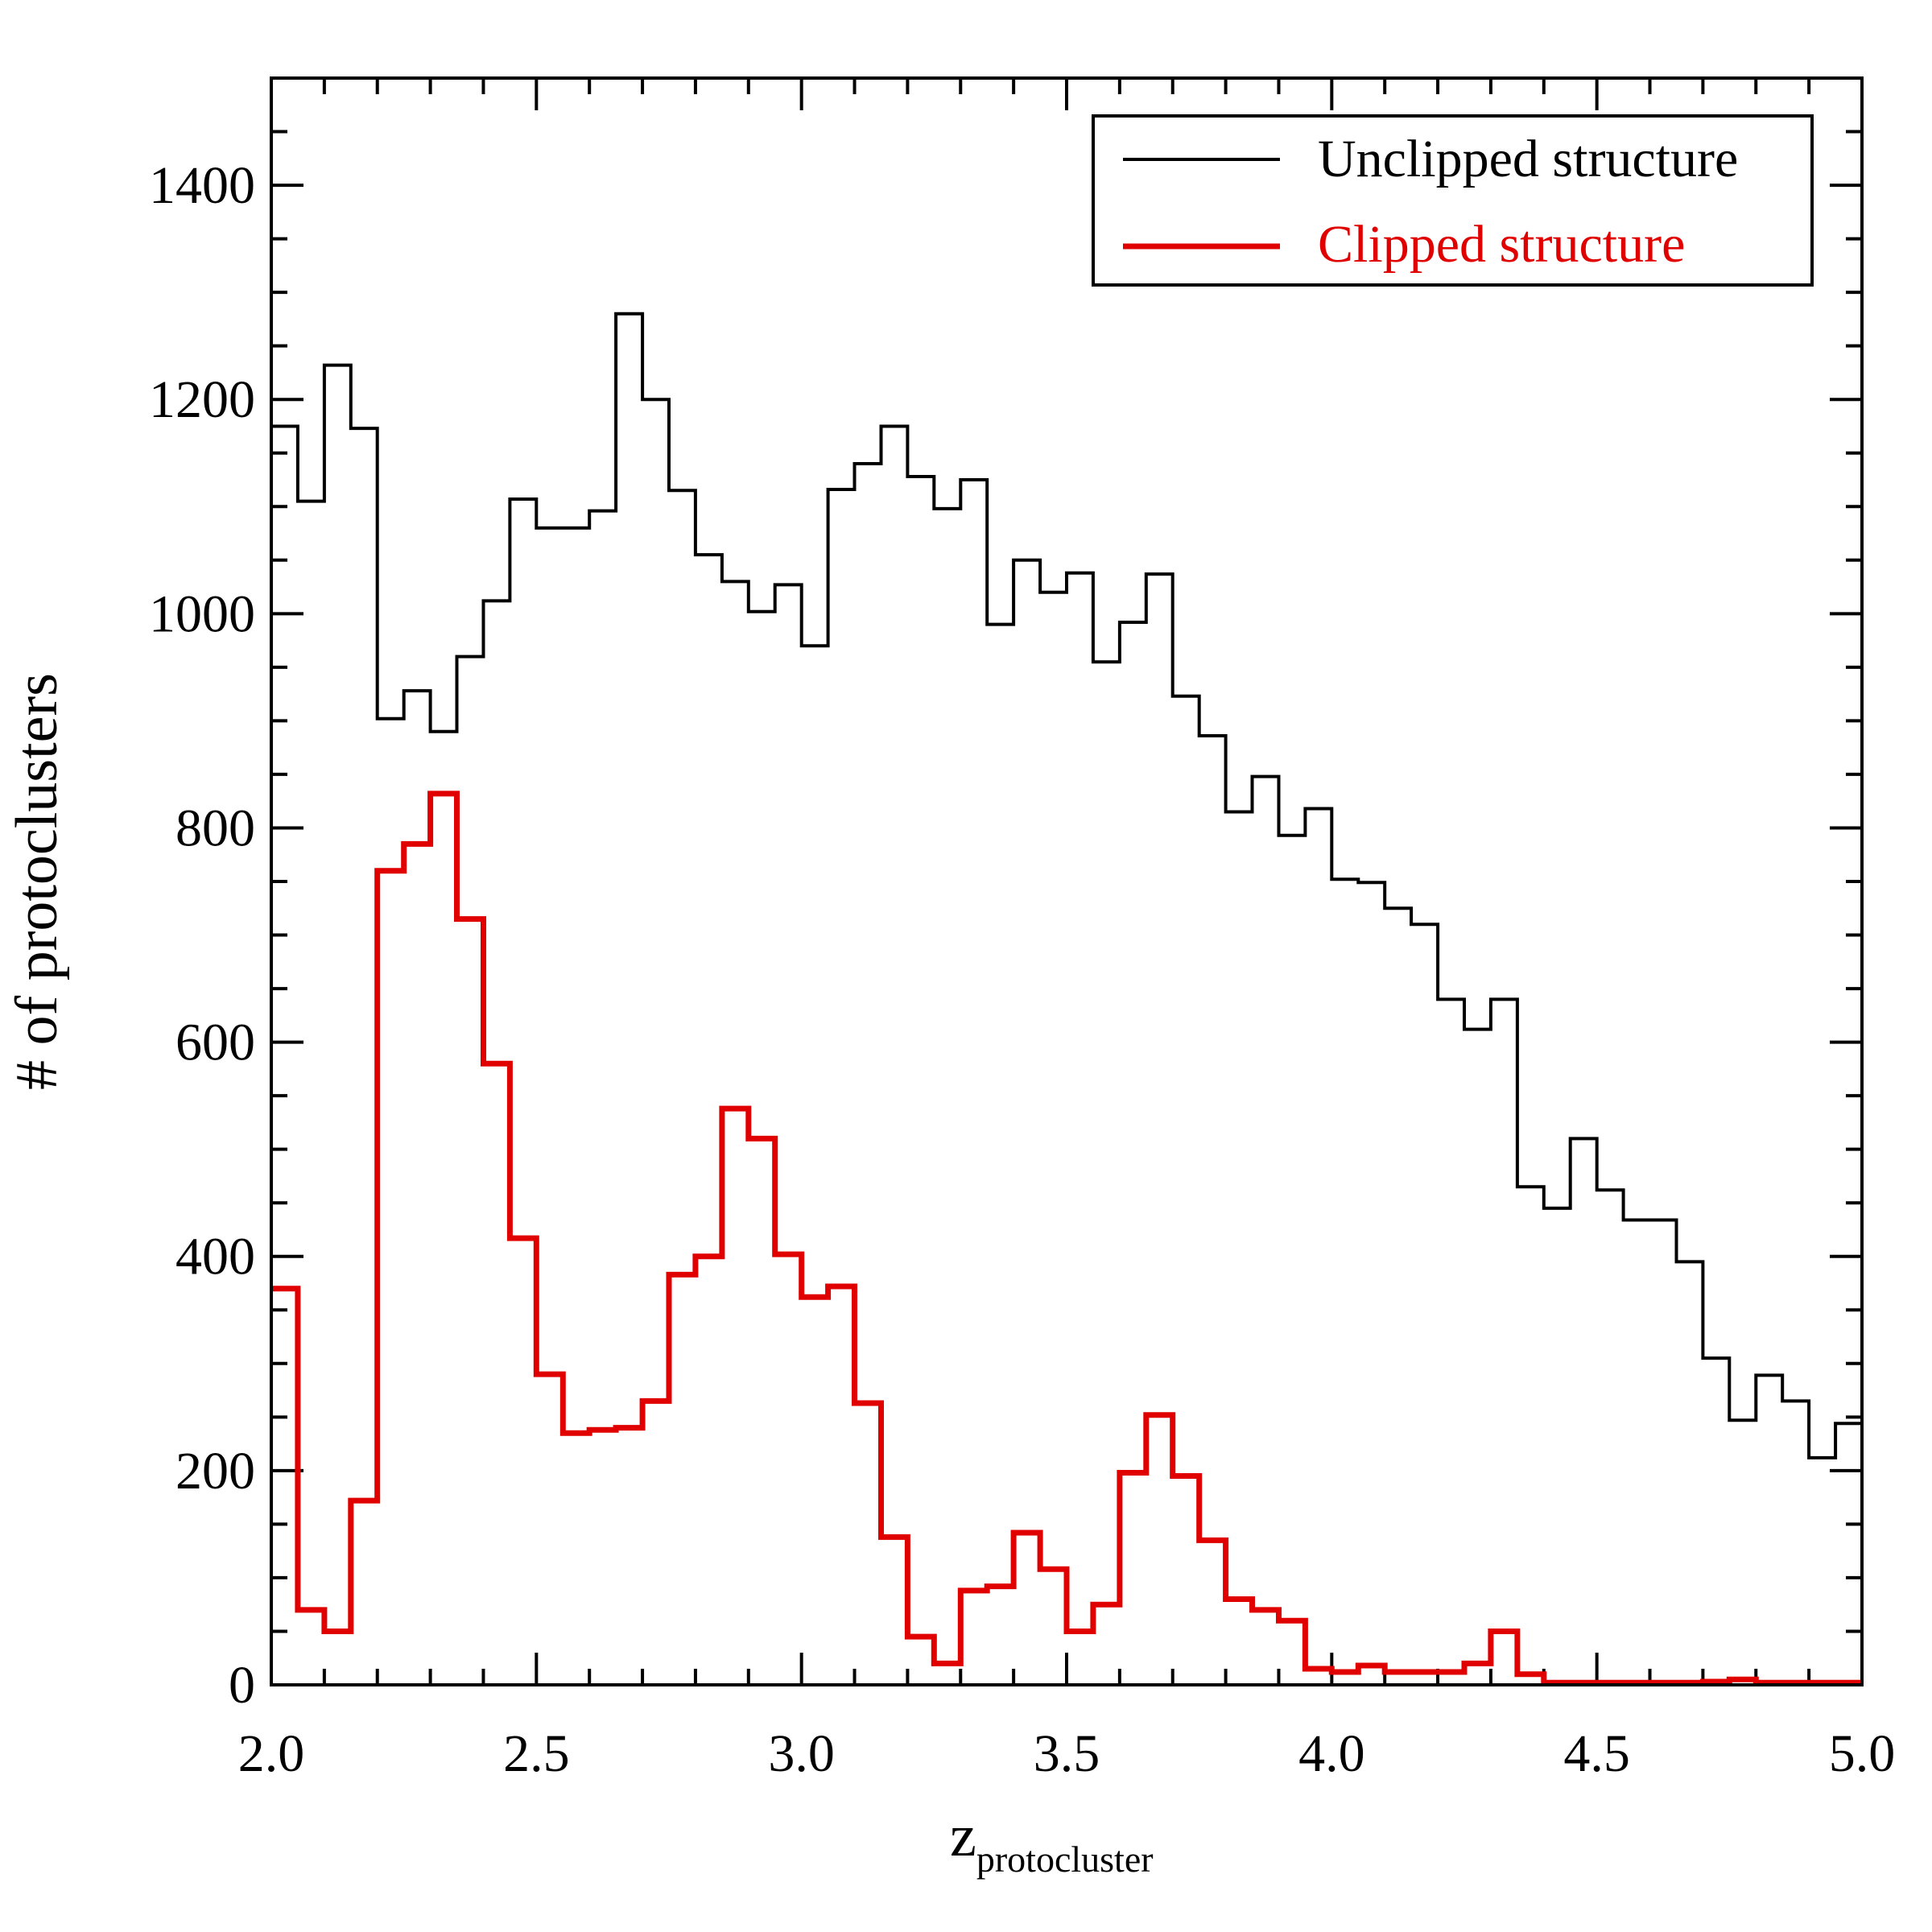 This screenshot has width=1932, height=1932. I want to click on x-tick-label: 4.5, so click(1596, 1753).